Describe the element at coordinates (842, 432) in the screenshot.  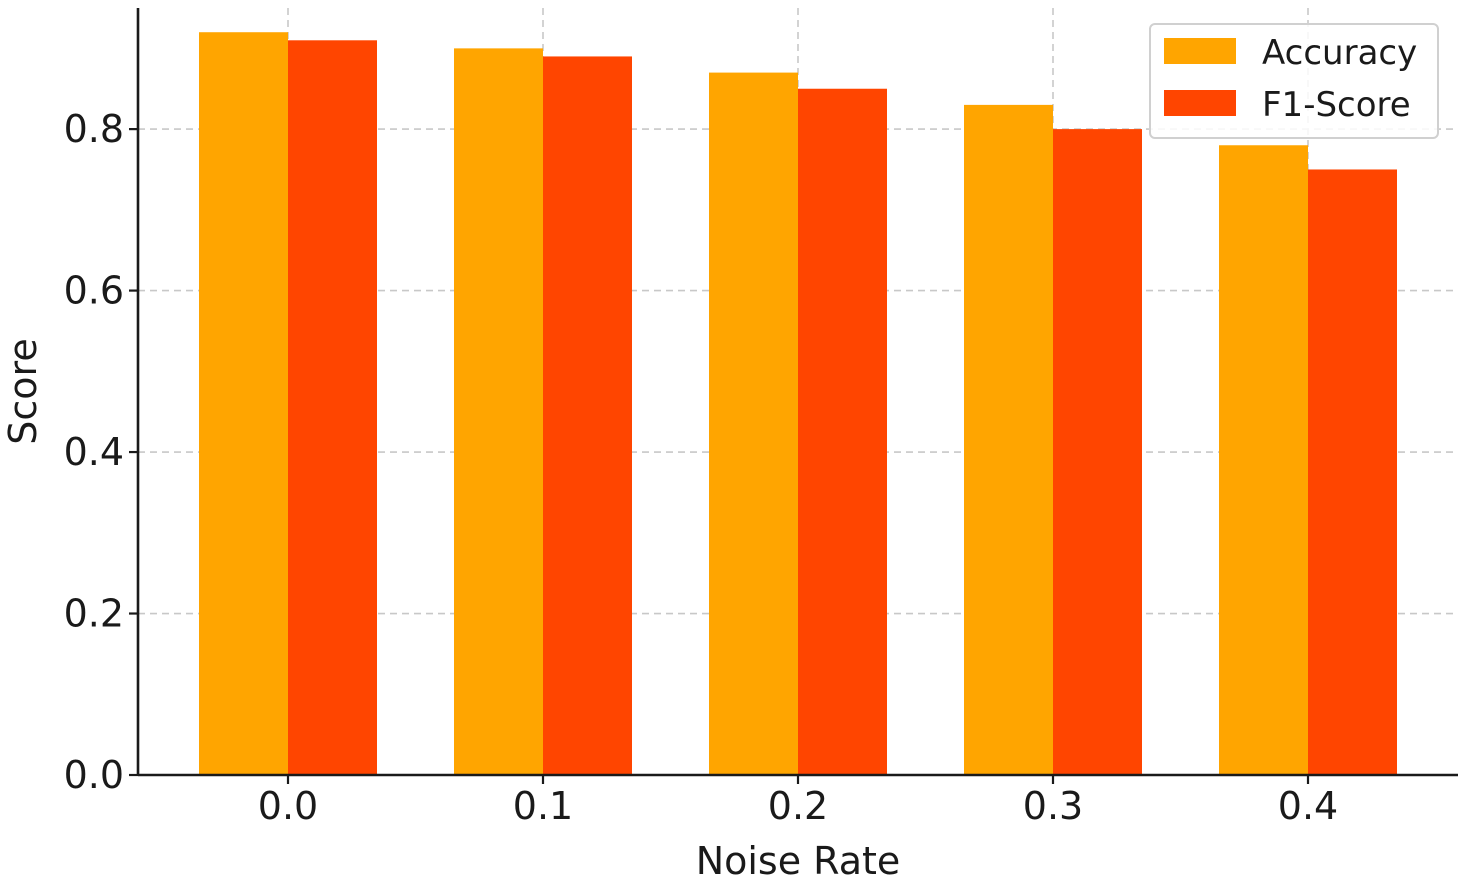
I see `bar-f1-score-0.2` at that location.